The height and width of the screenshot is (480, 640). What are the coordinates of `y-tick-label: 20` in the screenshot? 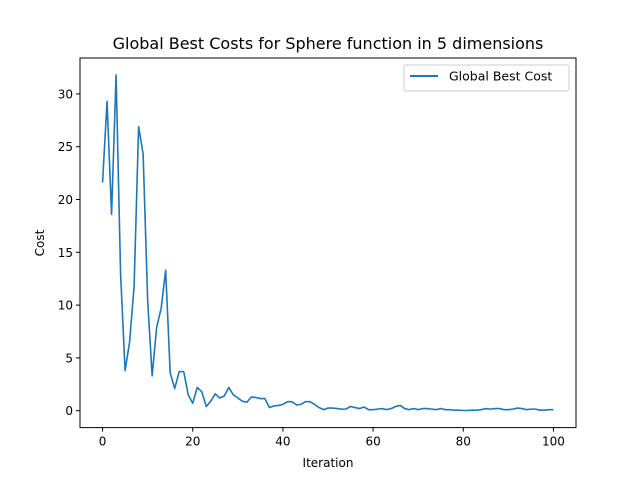 It's located at (65, 200).